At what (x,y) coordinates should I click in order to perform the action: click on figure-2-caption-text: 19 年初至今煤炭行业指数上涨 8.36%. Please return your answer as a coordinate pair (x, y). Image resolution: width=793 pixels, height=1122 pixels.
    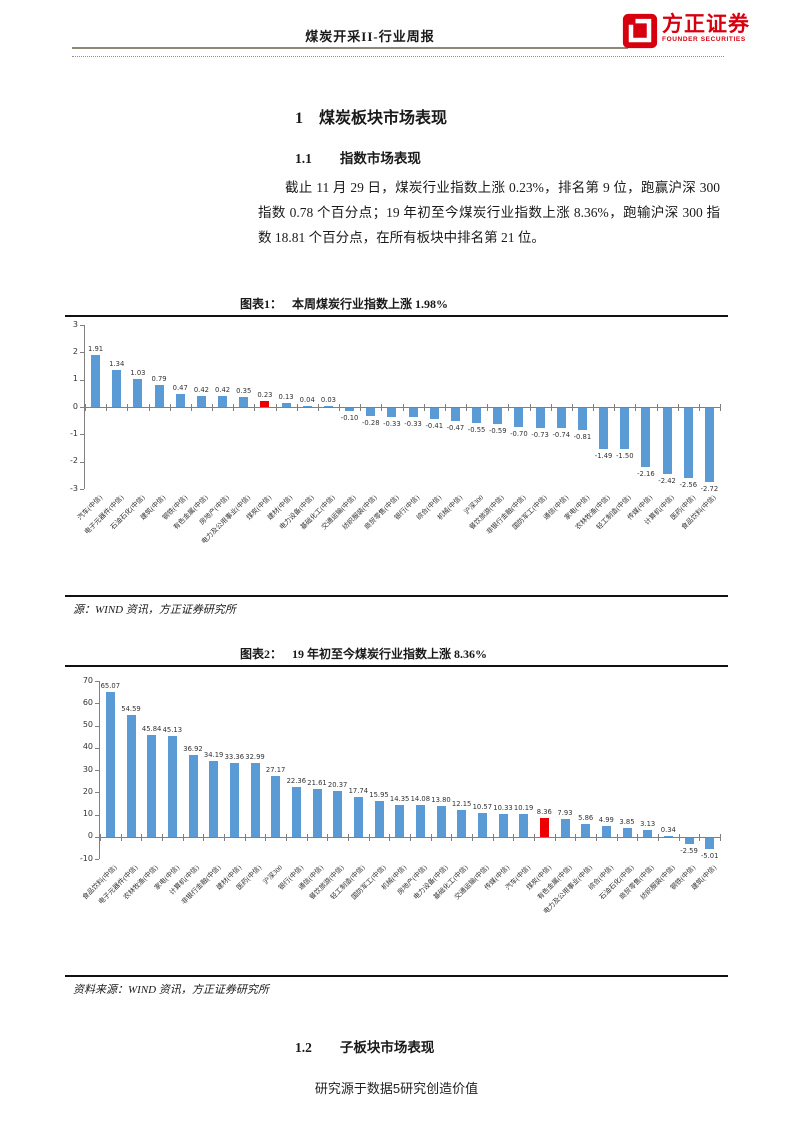
    Looking at the image, I should click on (390, 654).